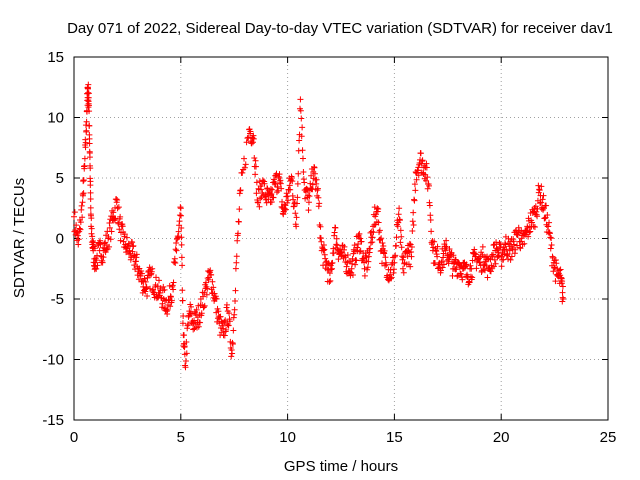 The height and width of the screenshot is (480, 640). What do you see at coordinates (55, 118) in the screenshot?
I see `y-tick-label: 10` at bounding box center [55, 118].